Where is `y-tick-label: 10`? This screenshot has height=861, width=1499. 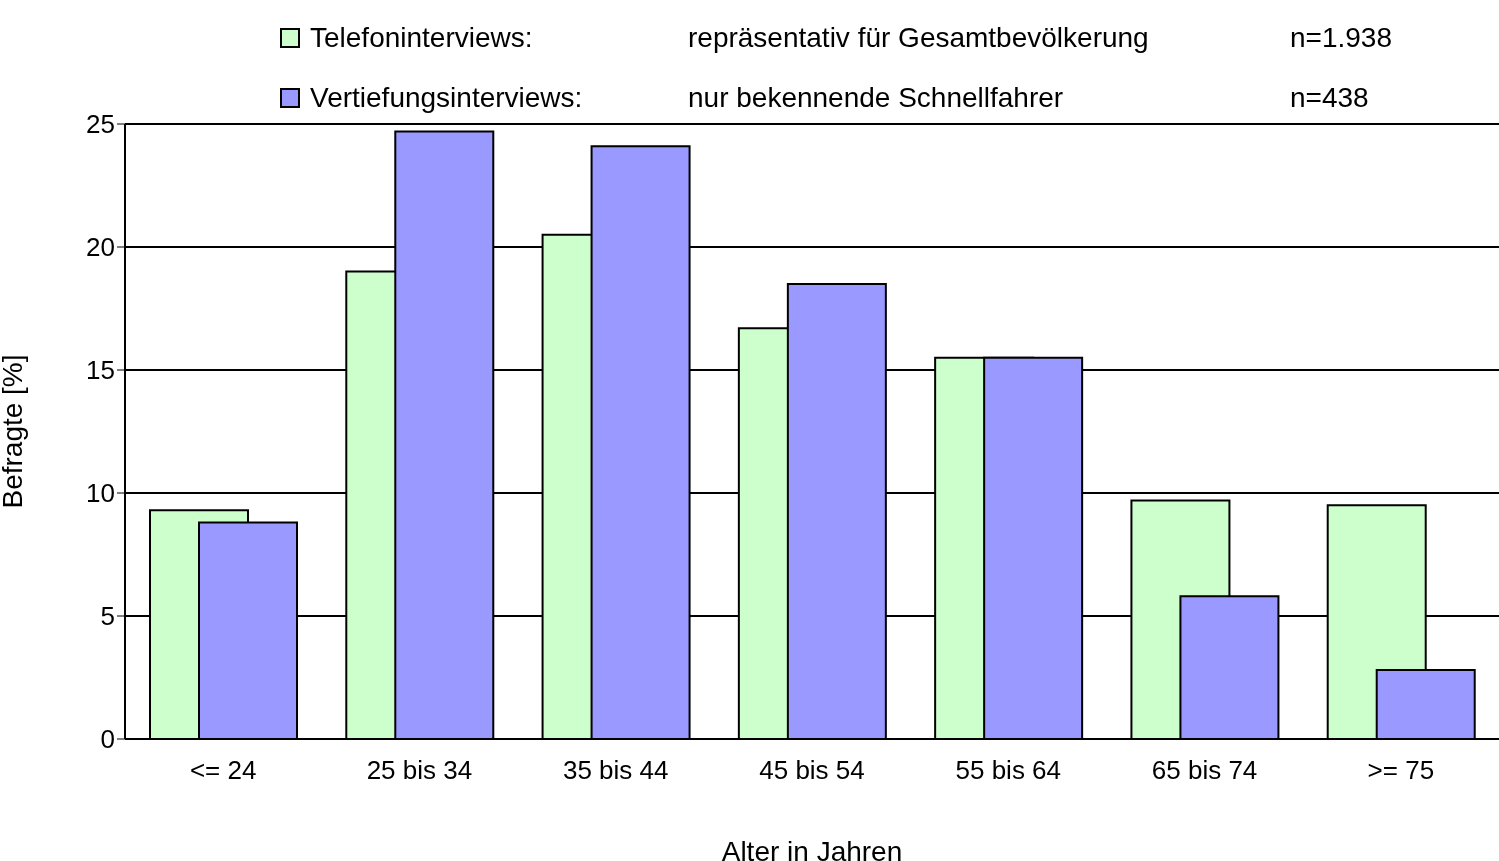
y-tick-label: 10 is located at coordinates (100, 493).